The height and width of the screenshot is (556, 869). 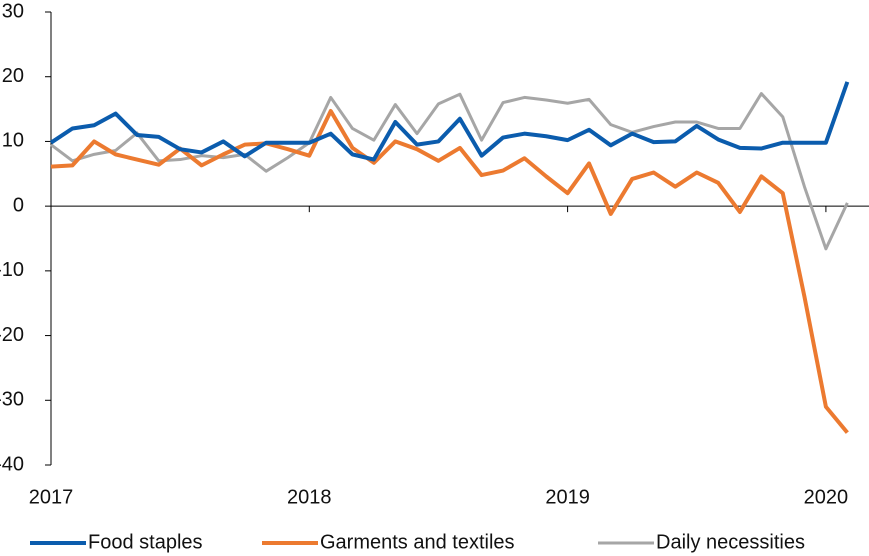 I want to click on series-line, so click(x=449, y=121).